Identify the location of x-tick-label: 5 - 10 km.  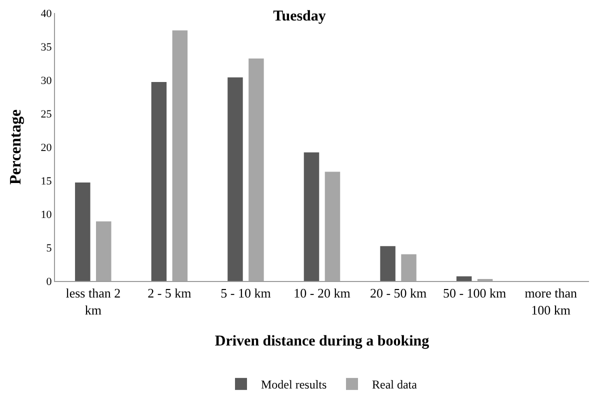
(245, 293).